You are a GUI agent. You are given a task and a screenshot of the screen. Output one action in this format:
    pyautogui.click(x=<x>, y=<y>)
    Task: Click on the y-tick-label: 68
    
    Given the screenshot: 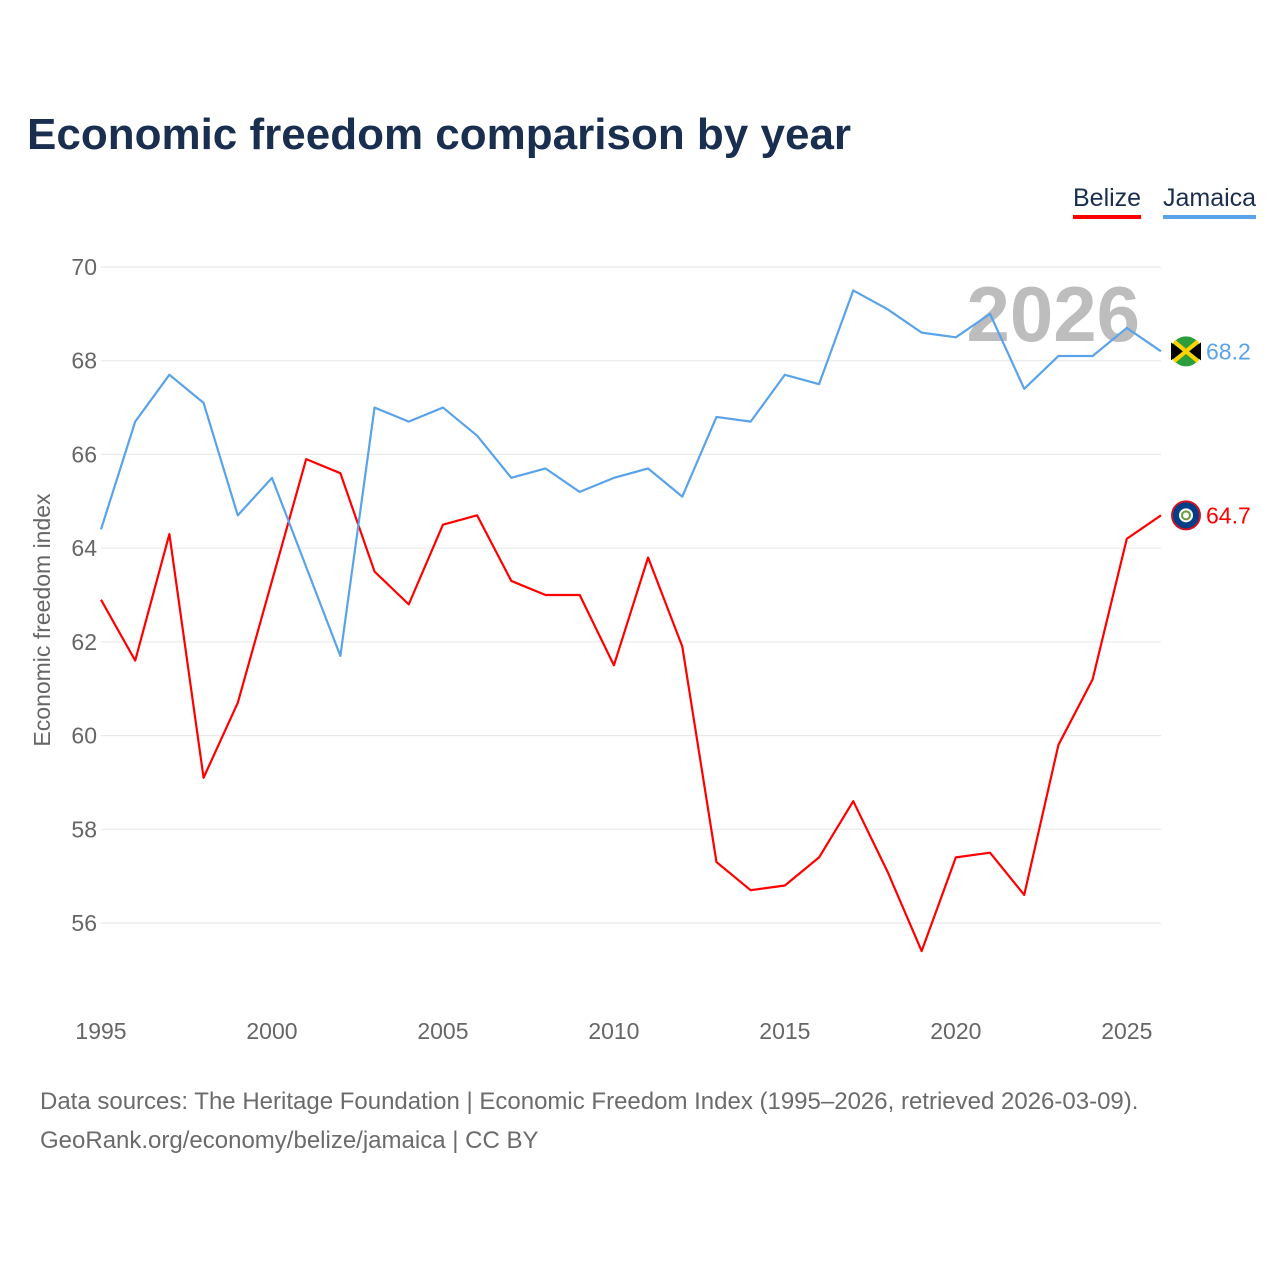 What is the action you would take?
    pyautogui.click(x=84, y=361)
    